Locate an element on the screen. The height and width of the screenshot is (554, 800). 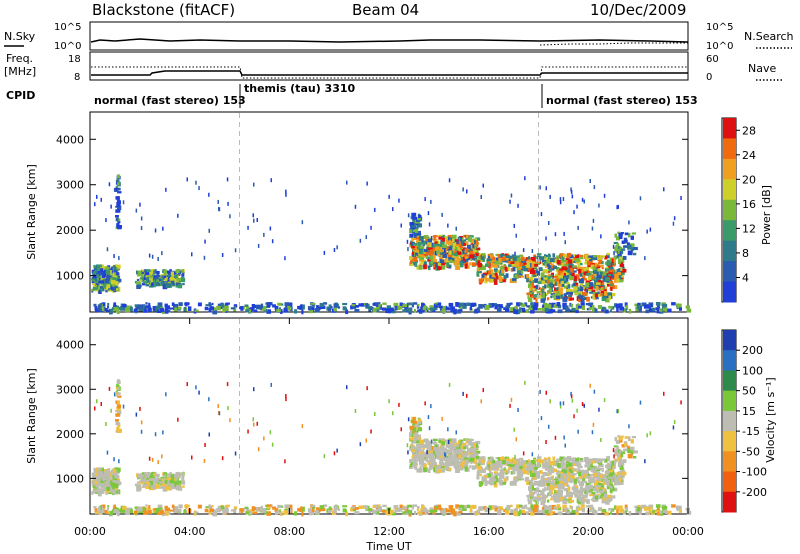
power-colorbar-tick-label: 28 is located at coordinates (749, 130).